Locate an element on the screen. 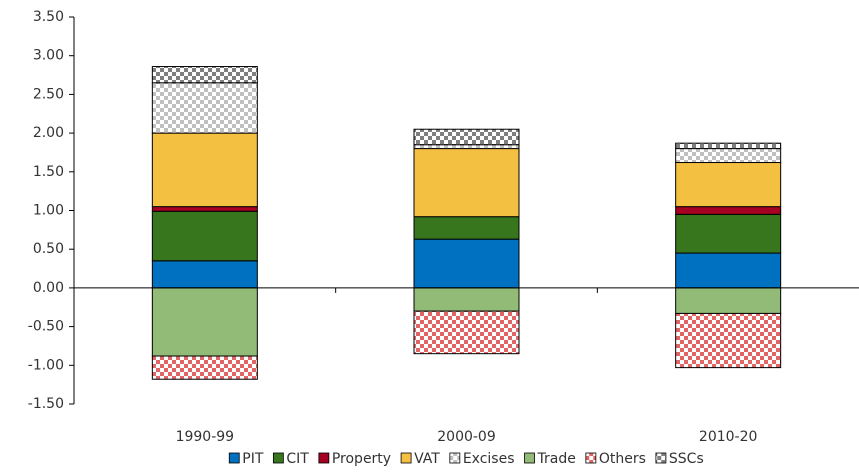 The image size is (859, 472). legend-label: VAT is located at coordinates (427, 459).